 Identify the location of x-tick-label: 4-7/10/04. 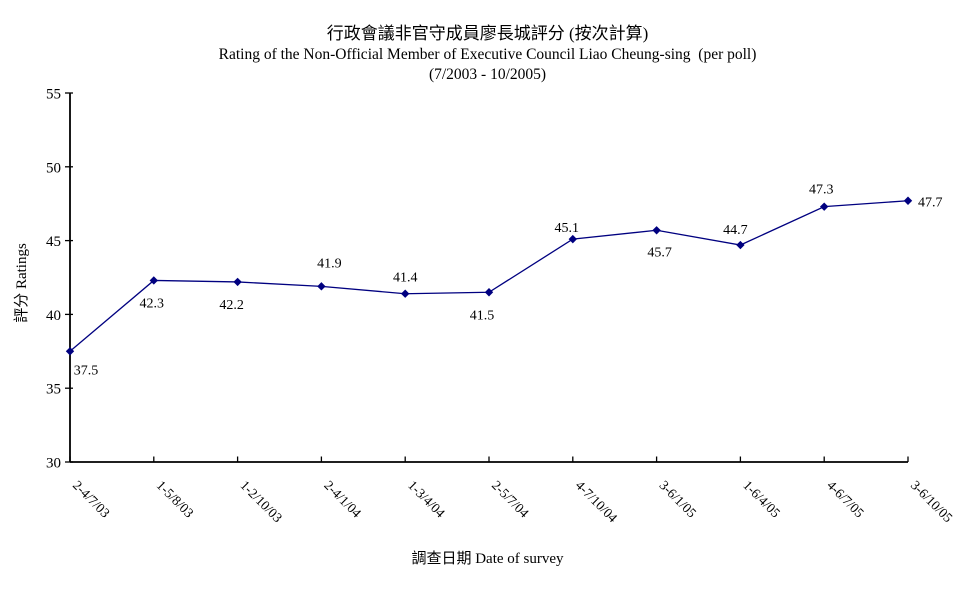
(597, 502).